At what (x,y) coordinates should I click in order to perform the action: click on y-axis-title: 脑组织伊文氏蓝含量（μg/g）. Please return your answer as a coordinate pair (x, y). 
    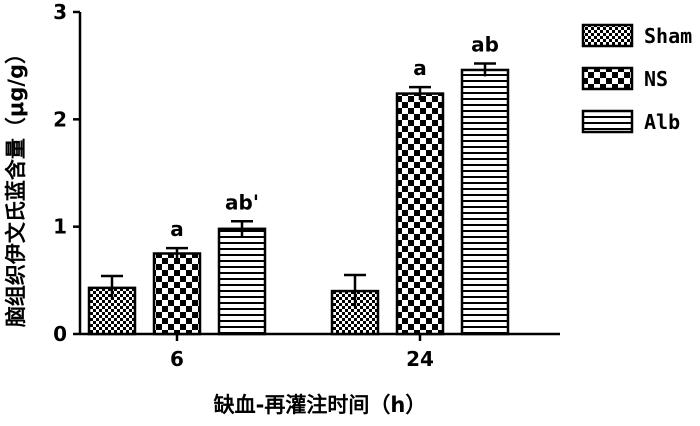
    Looking at the image, I should click on (16, 185).